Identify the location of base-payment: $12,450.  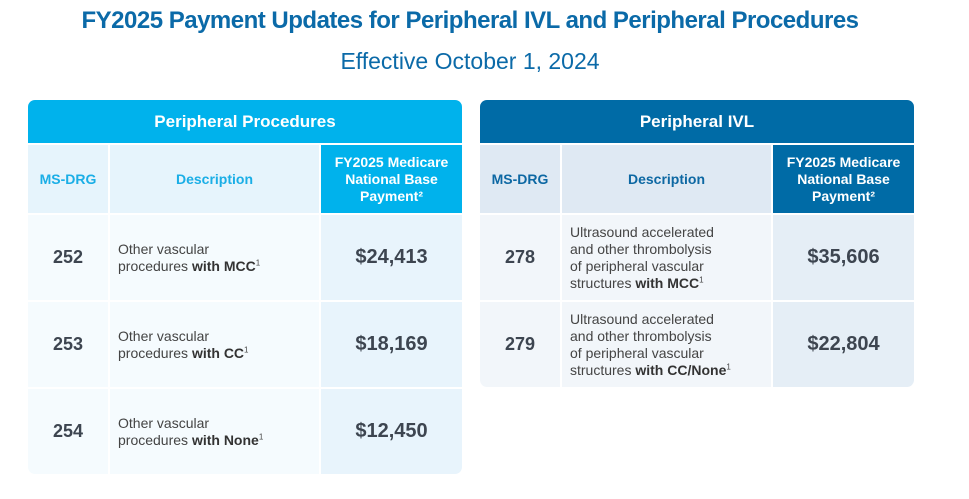
(390, 430).